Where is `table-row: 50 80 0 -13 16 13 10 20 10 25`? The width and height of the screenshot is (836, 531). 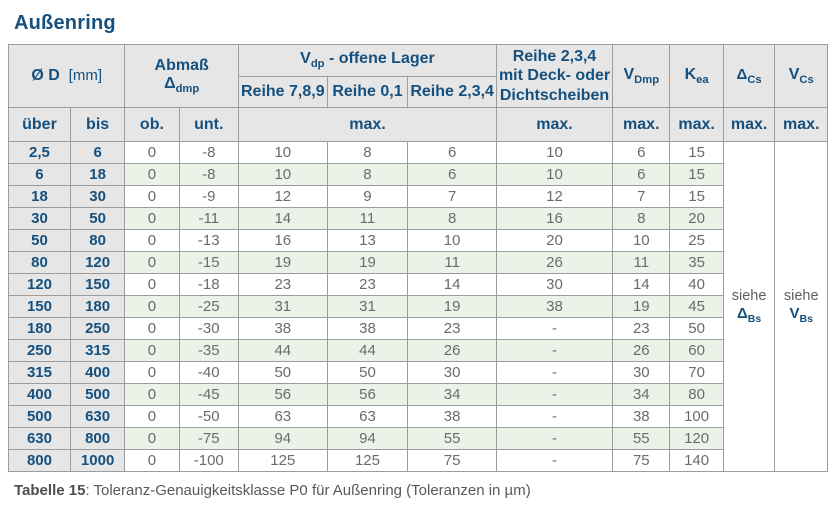 table-row: 50 80 0 -13 16 13 10 20 10 25 is located at coordinates (418, 240).